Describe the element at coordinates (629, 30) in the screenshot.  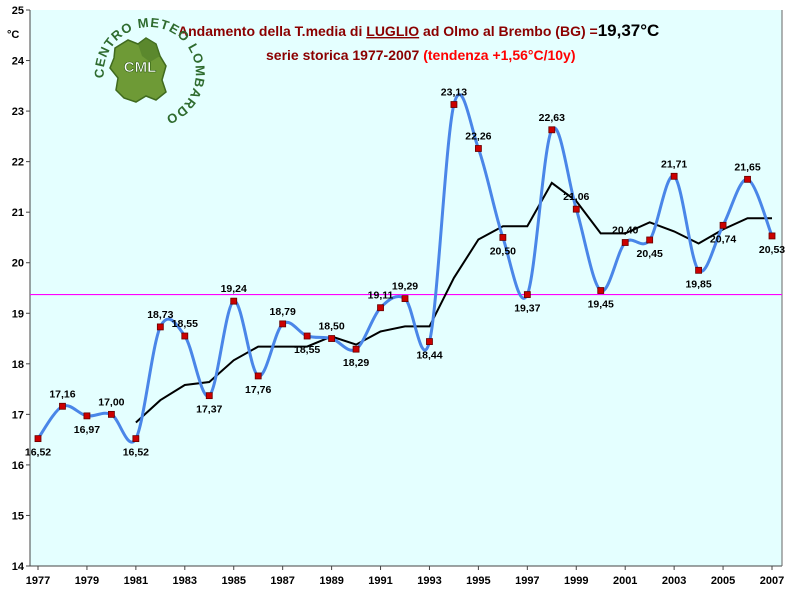
I see `title-mean-value: 19,37°C` at that location.